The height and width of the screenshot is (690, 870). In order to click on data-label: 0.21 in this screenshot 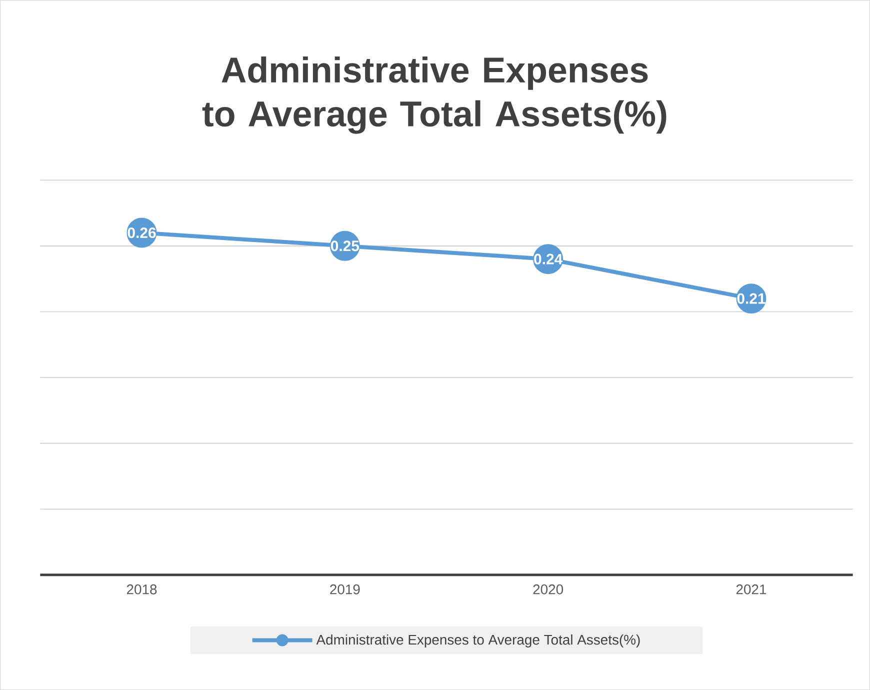, I will do `click(751, 298)`.